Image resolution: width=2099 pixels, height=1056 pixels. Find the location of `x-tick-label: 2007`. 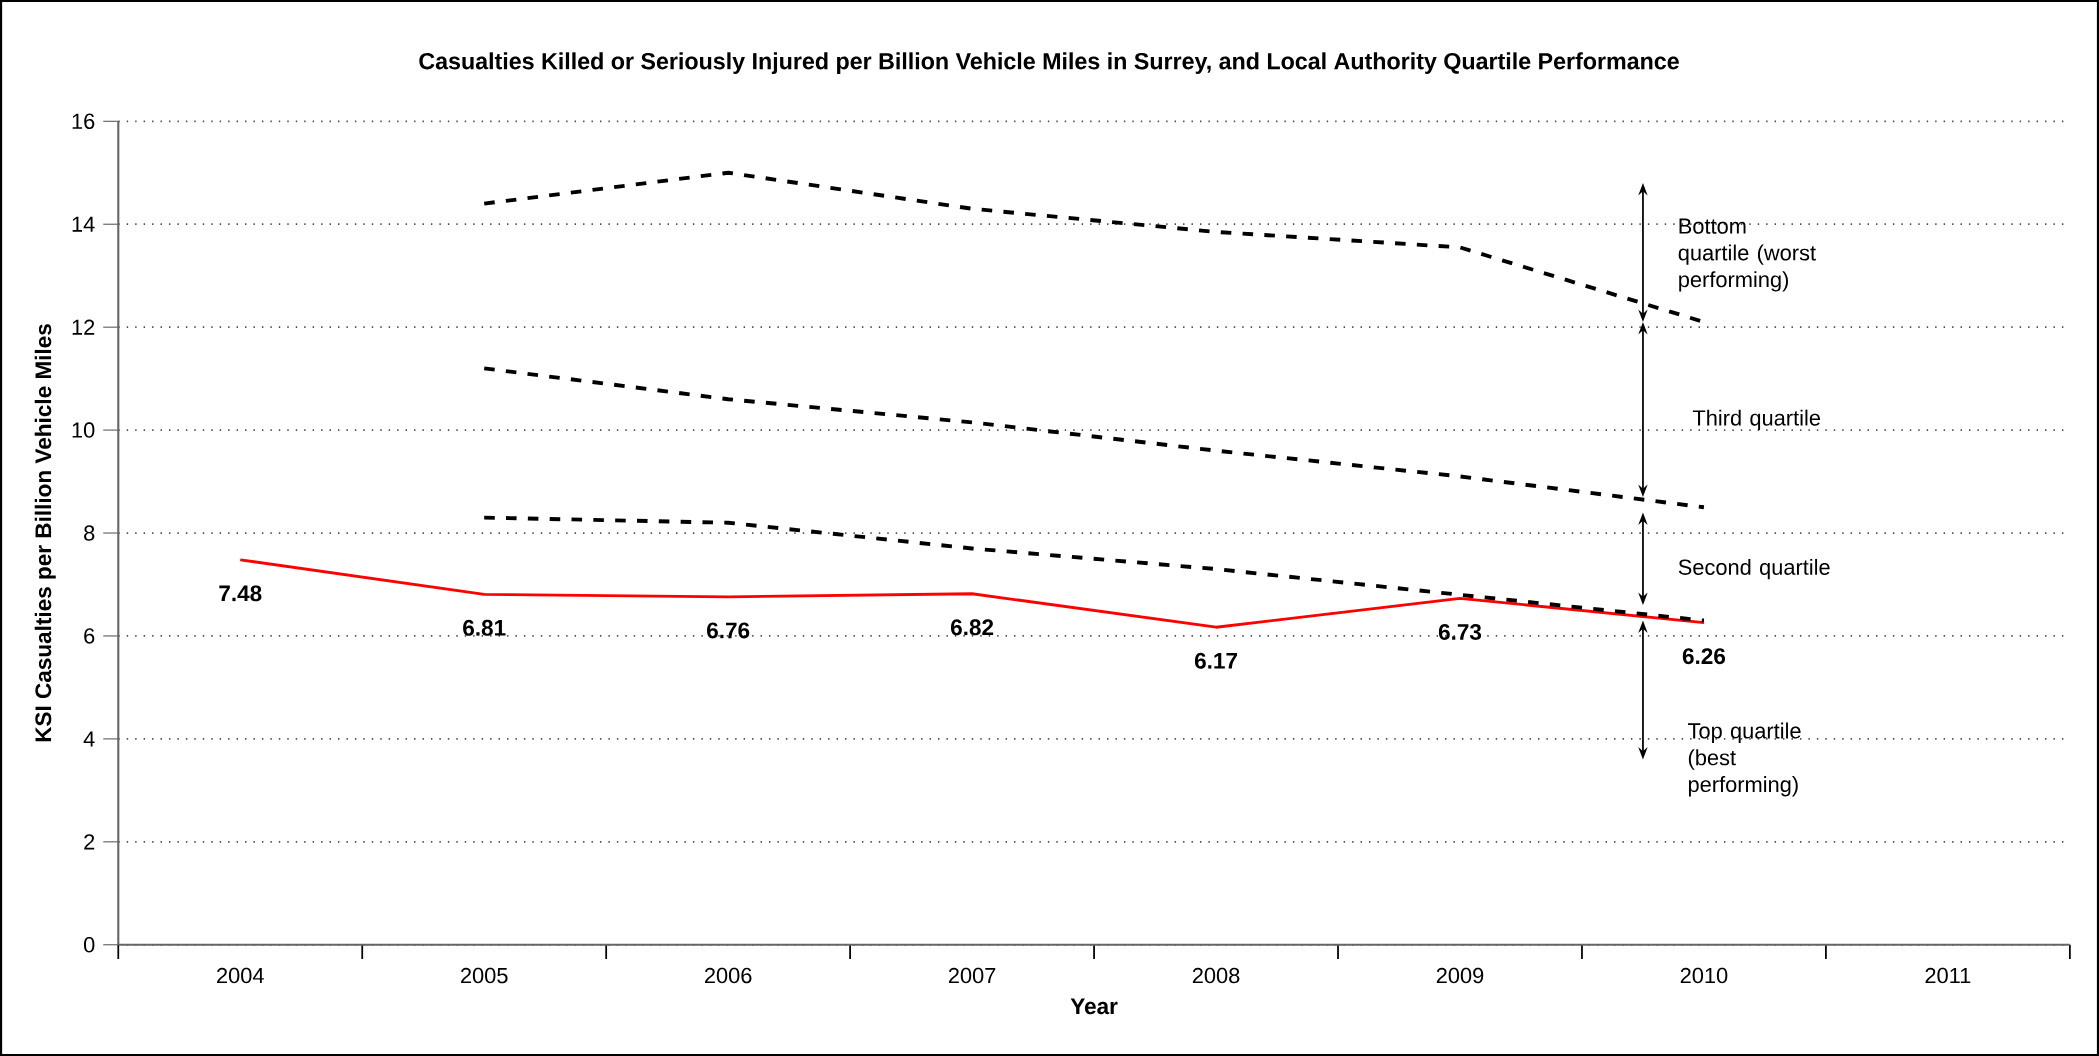

x-tick-label: 2007 is located at coordinates (972, 975).